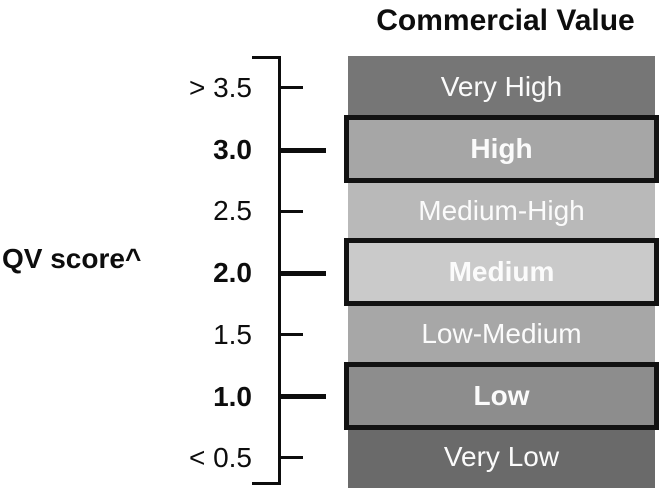 The width and height of the screenshot is (661, 493). What do you see at coordinates (232, 272) in the screenshot?
I see `tick-label-2-0: 2.0` at bounding box center [232, 272].